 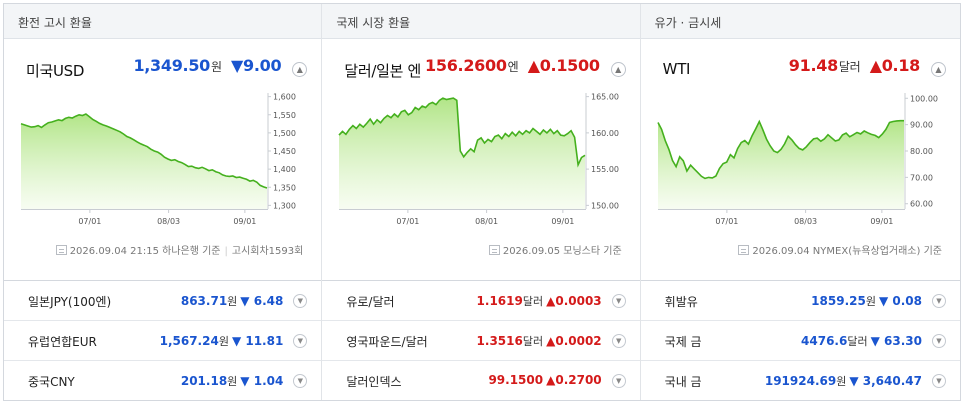 What do you see at coordinates (539, 301) in the screenshot?
I see `list-item-value: 1.1619달러 ▲0.0003` at bounding box center [539, 301].